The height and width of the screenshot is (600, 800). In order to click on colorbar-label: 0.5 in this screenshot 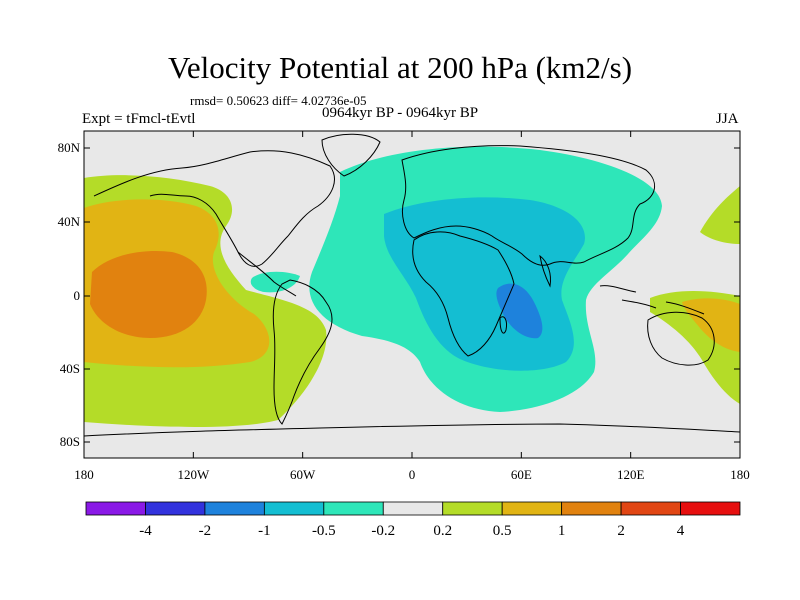, I will do `click(502, 531)`.